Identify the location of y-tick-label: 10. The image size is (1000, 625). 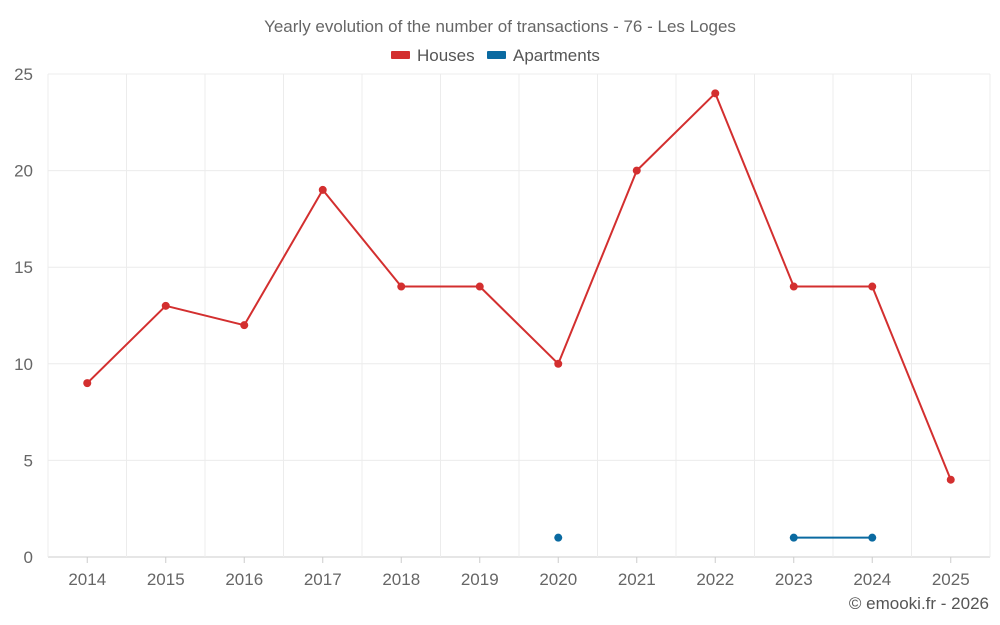
(23, 364).